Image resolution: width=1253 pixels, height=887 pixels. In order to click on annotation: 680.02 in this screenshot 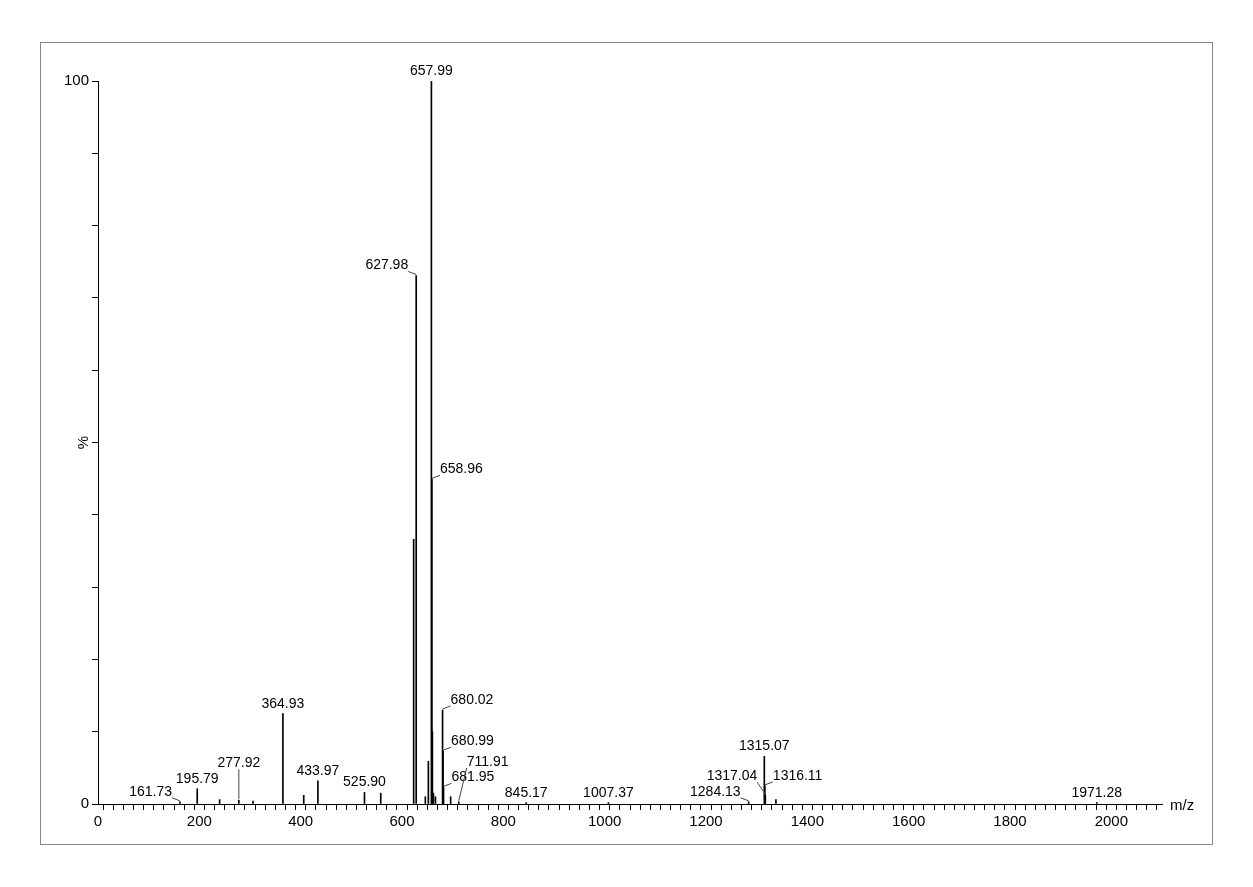, I will do `click(472, 699)`.